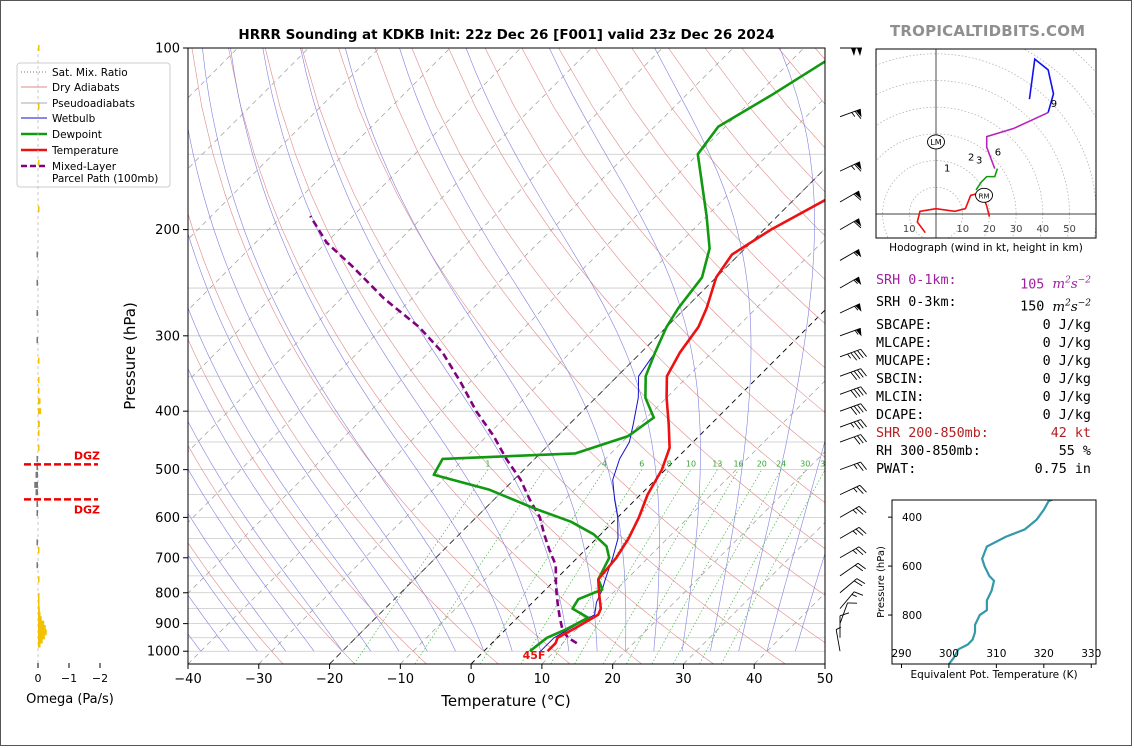  I want to click on theta-y-tick-label: 400, so click(912, 518).